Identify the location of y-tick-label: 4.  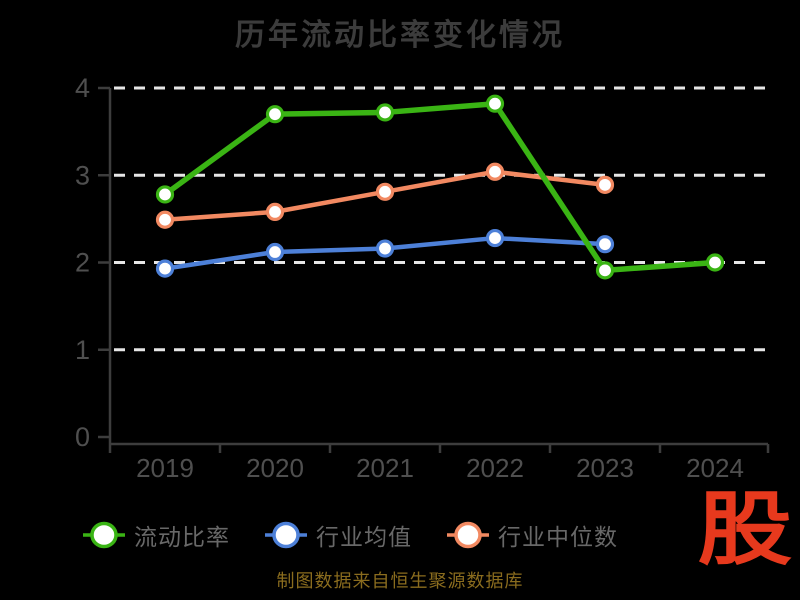
(82, 88).